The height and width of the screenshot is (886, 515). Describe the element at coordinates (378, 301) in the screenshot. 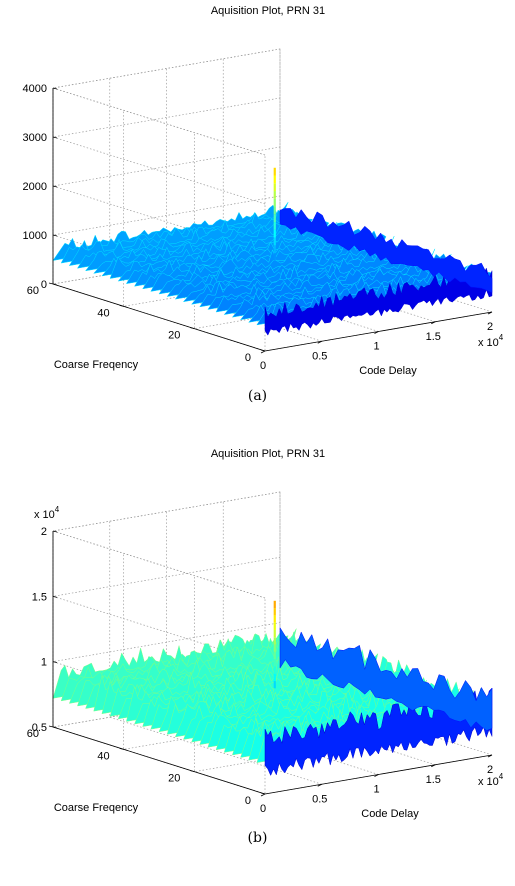

I see `surface-front-skirt` at that location.